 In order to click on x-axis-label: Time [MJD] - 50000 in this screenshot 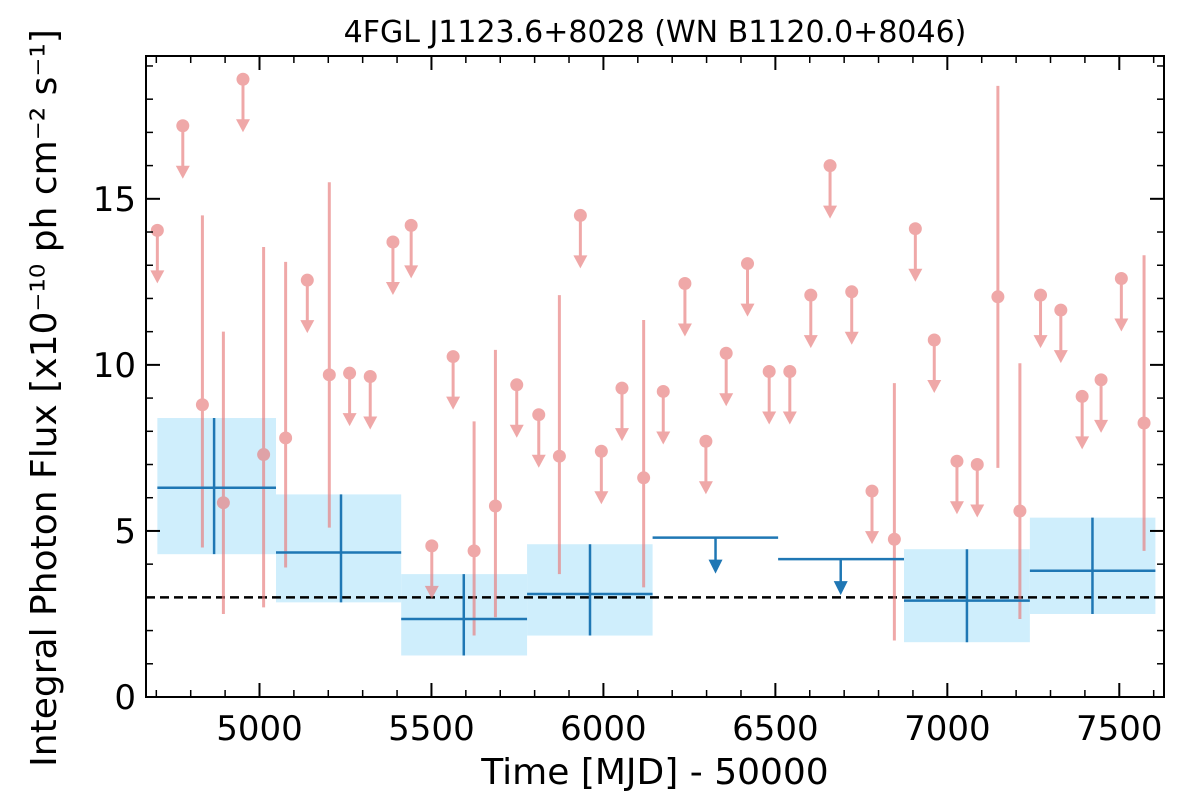, I will do `click(654, 772)`.